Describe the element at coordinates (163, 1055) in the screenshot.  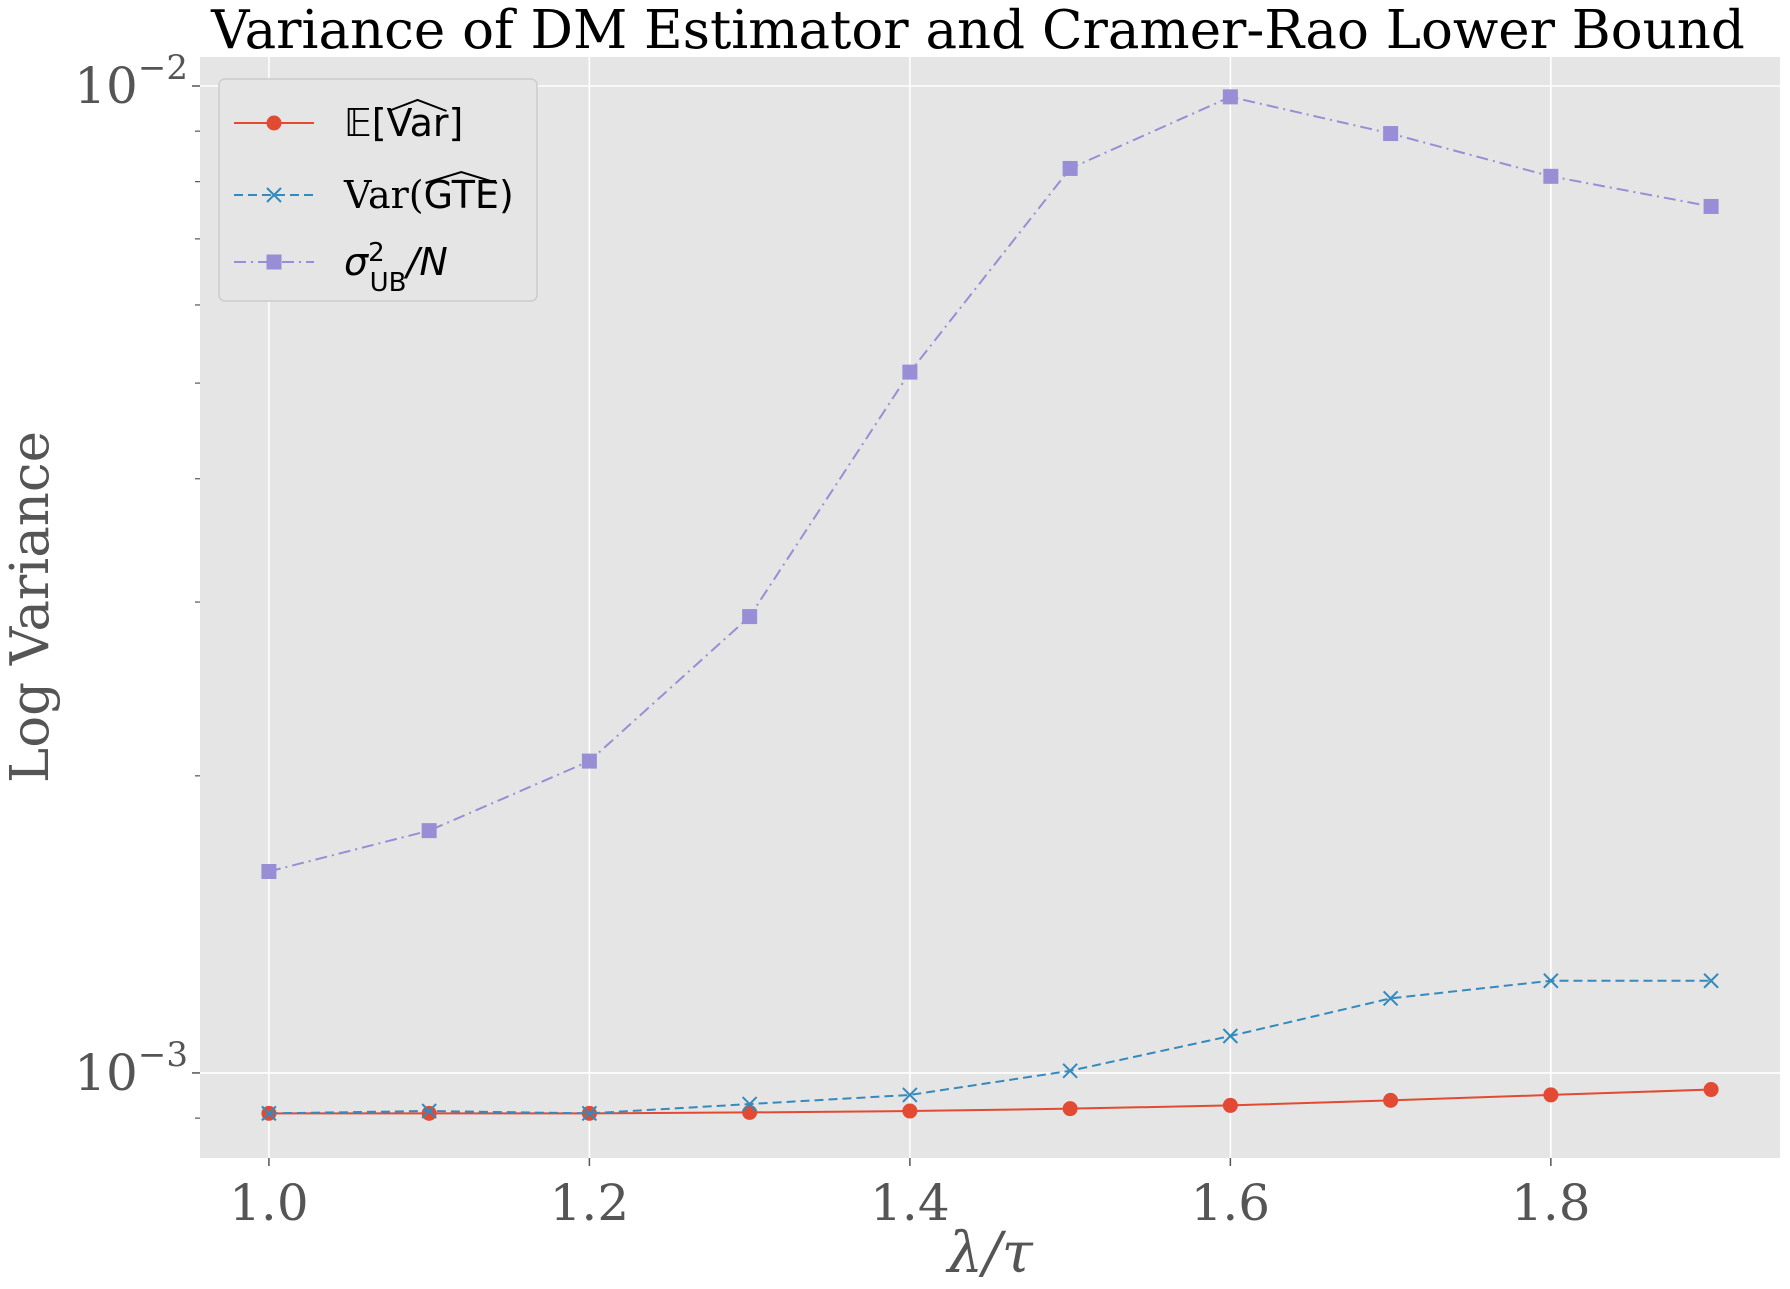
I see `y-tick-exponent: −3` at that location.